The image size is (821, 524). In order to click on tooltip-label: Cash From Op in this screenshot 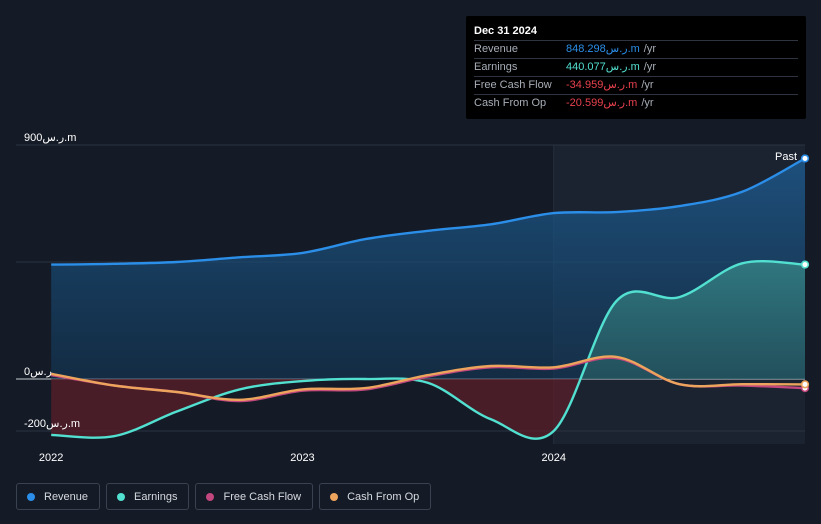, I will do `click(510, 103)`.